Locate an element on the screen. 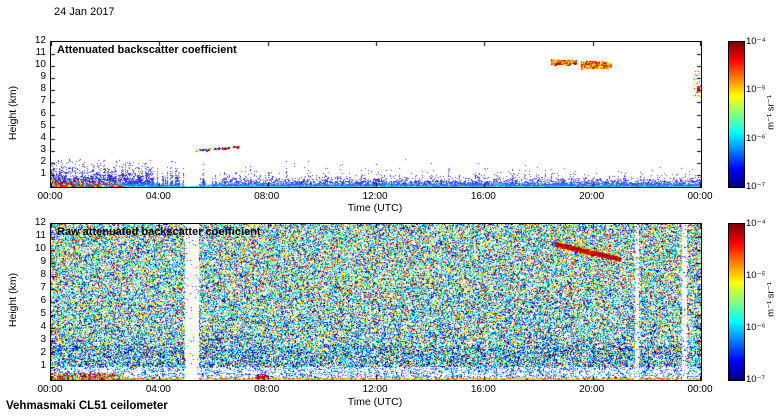  x-axis-label-top: Time (UTC) is located at coordinates (375, 208).